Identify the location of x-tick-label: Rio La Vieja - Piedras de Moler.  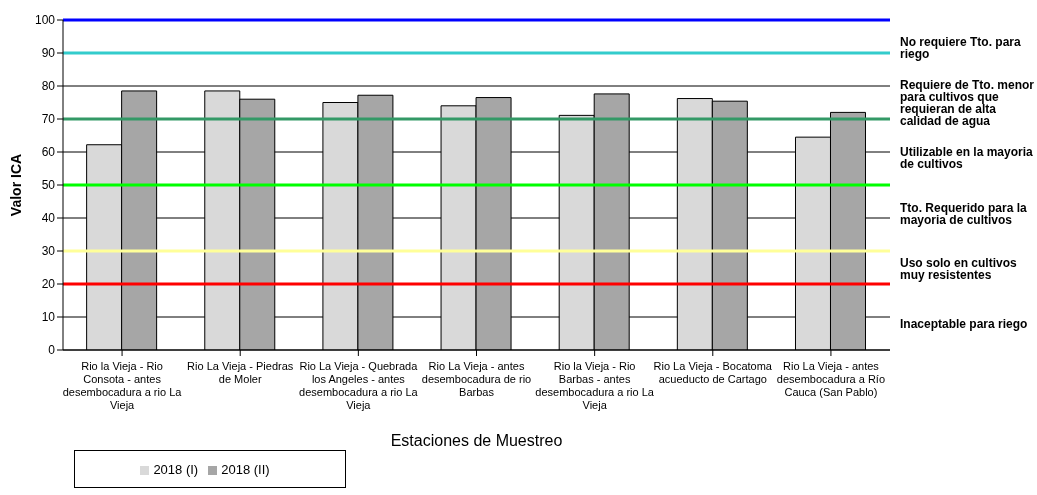
(240, 372).